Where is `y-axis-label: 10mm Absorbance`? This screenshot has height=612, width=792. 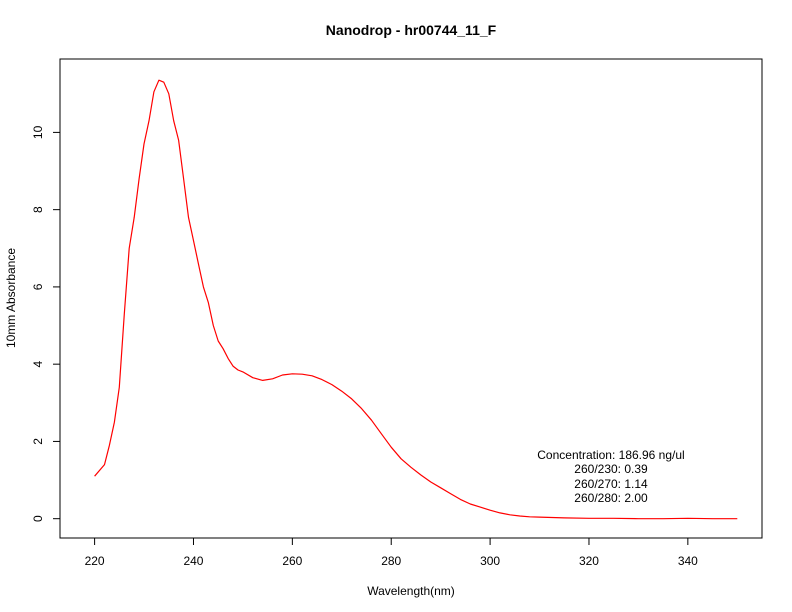 y-axis-label: 10mm Absorbance is located at coordinates (11, 298).